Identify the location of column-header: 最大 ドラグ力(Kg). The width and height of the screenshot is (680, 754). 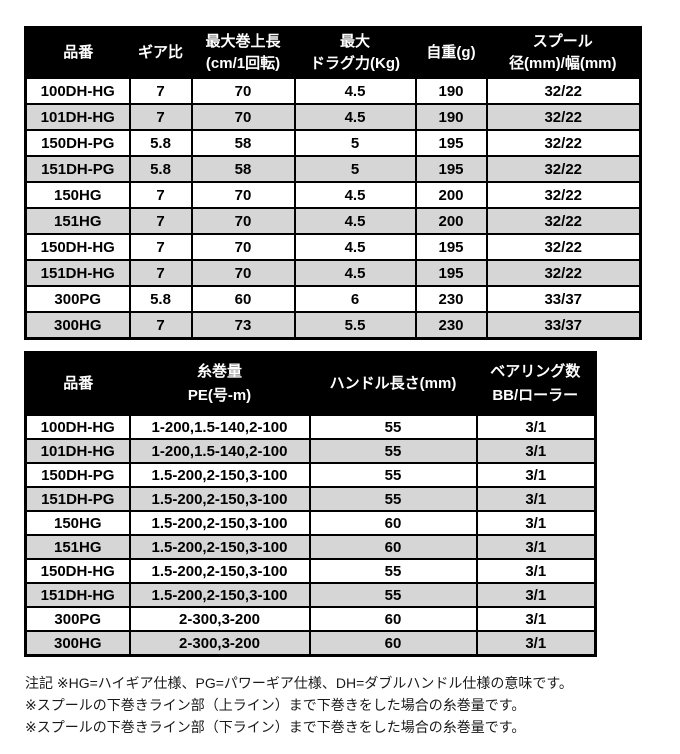
(355, 52).